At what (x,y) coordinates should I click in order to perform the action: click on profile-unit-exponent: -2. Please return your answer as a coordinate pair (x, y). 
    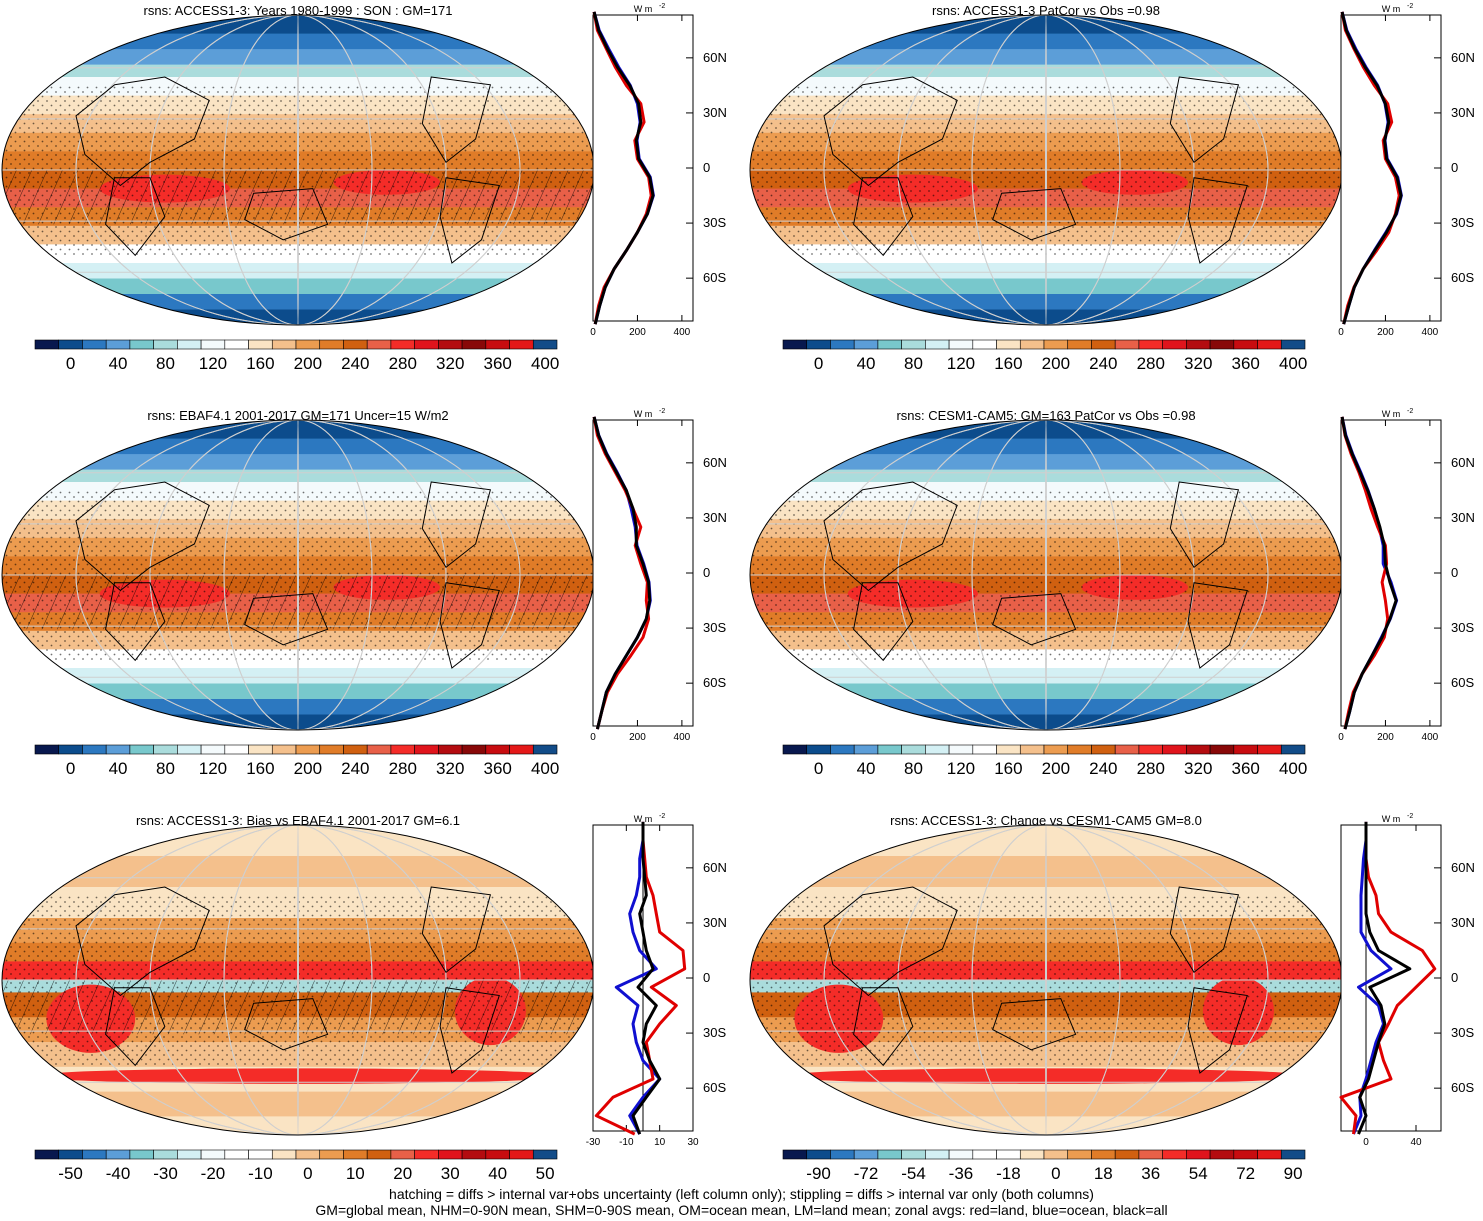
    Looking at the image, I should click on (1410, 411).